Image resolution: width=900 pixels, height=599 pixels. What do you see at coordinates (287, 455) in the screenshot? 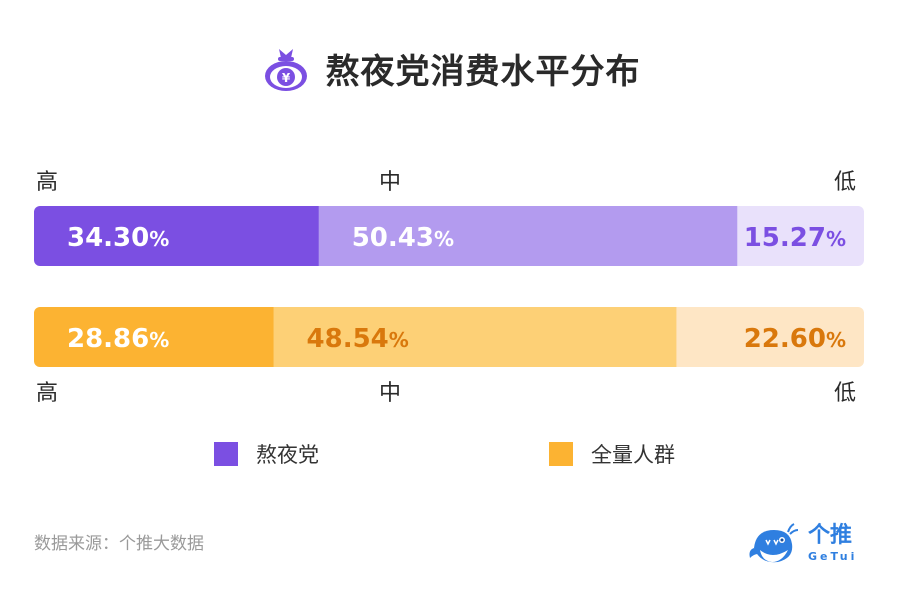
I see `legend-label: 熬夜党` at bounding box center [287, 455].